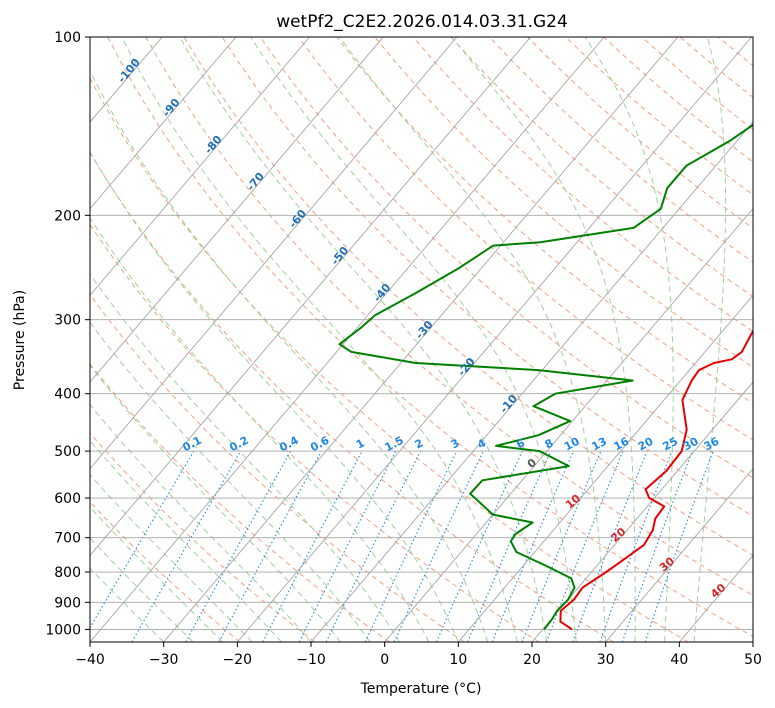  Describe the element at coordinates (421, 689) in the screenshot. I see `x-axis-label: Temperature (°C)` at that location.